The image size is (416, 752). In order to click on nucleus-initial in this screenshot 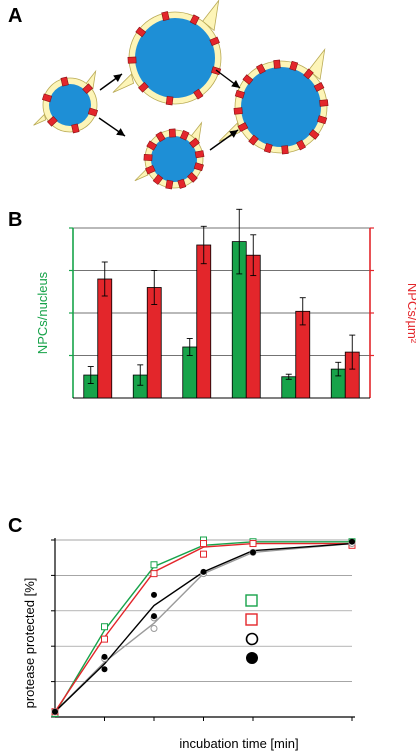, I will do `click(66, 101)`.